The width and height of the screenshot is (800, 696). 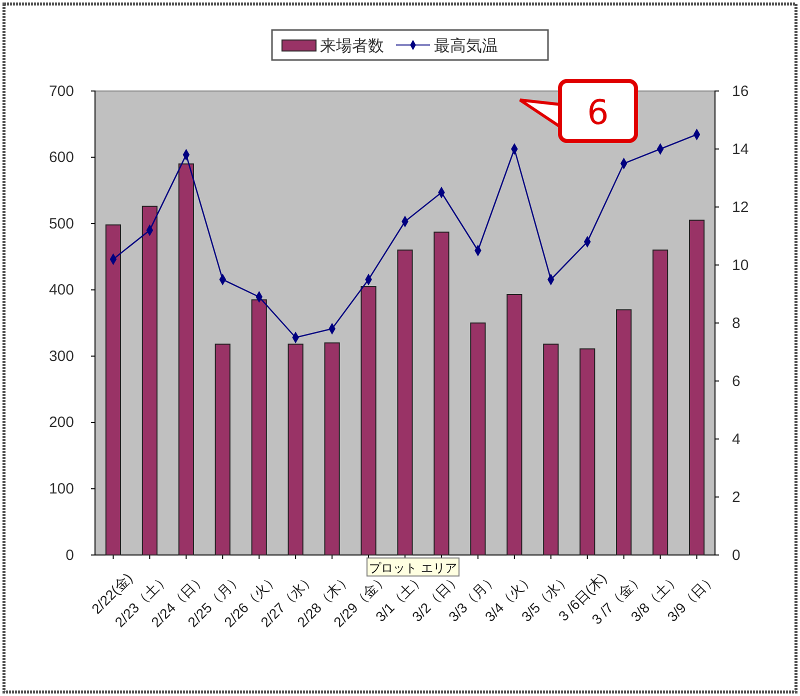 I want to click on y-tick-label: 400, so click(x=61, y=290).